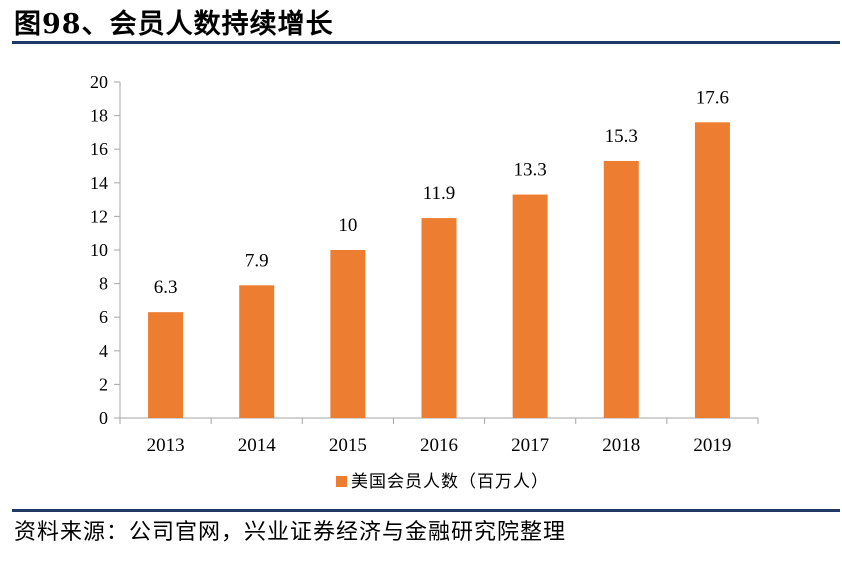  I want to click on y-tick-label: 16, so click(99, 149).